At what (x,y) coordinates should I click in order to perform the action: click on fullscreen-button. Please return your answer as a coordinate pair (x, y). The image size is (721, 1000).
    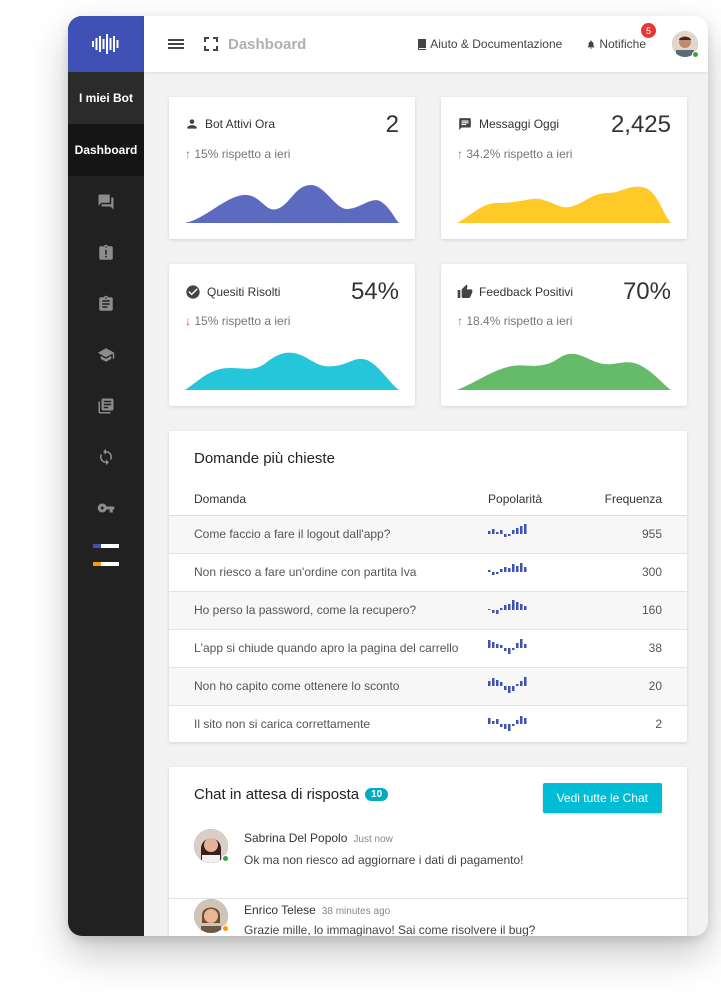
    Looking at the image, I should click on (211, 44).